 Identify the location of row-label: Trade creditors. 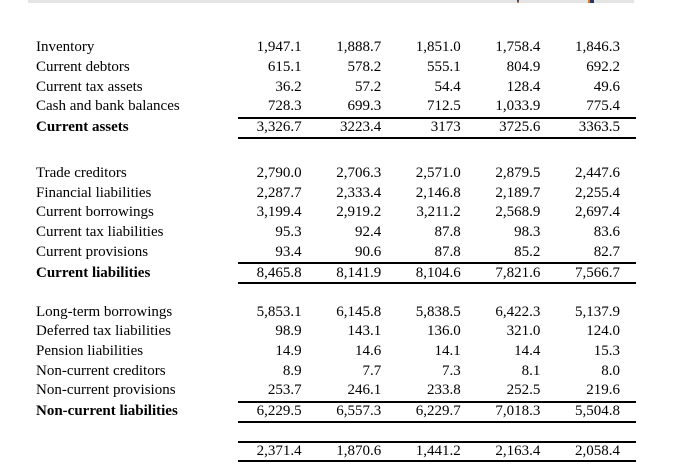
(81, 173).